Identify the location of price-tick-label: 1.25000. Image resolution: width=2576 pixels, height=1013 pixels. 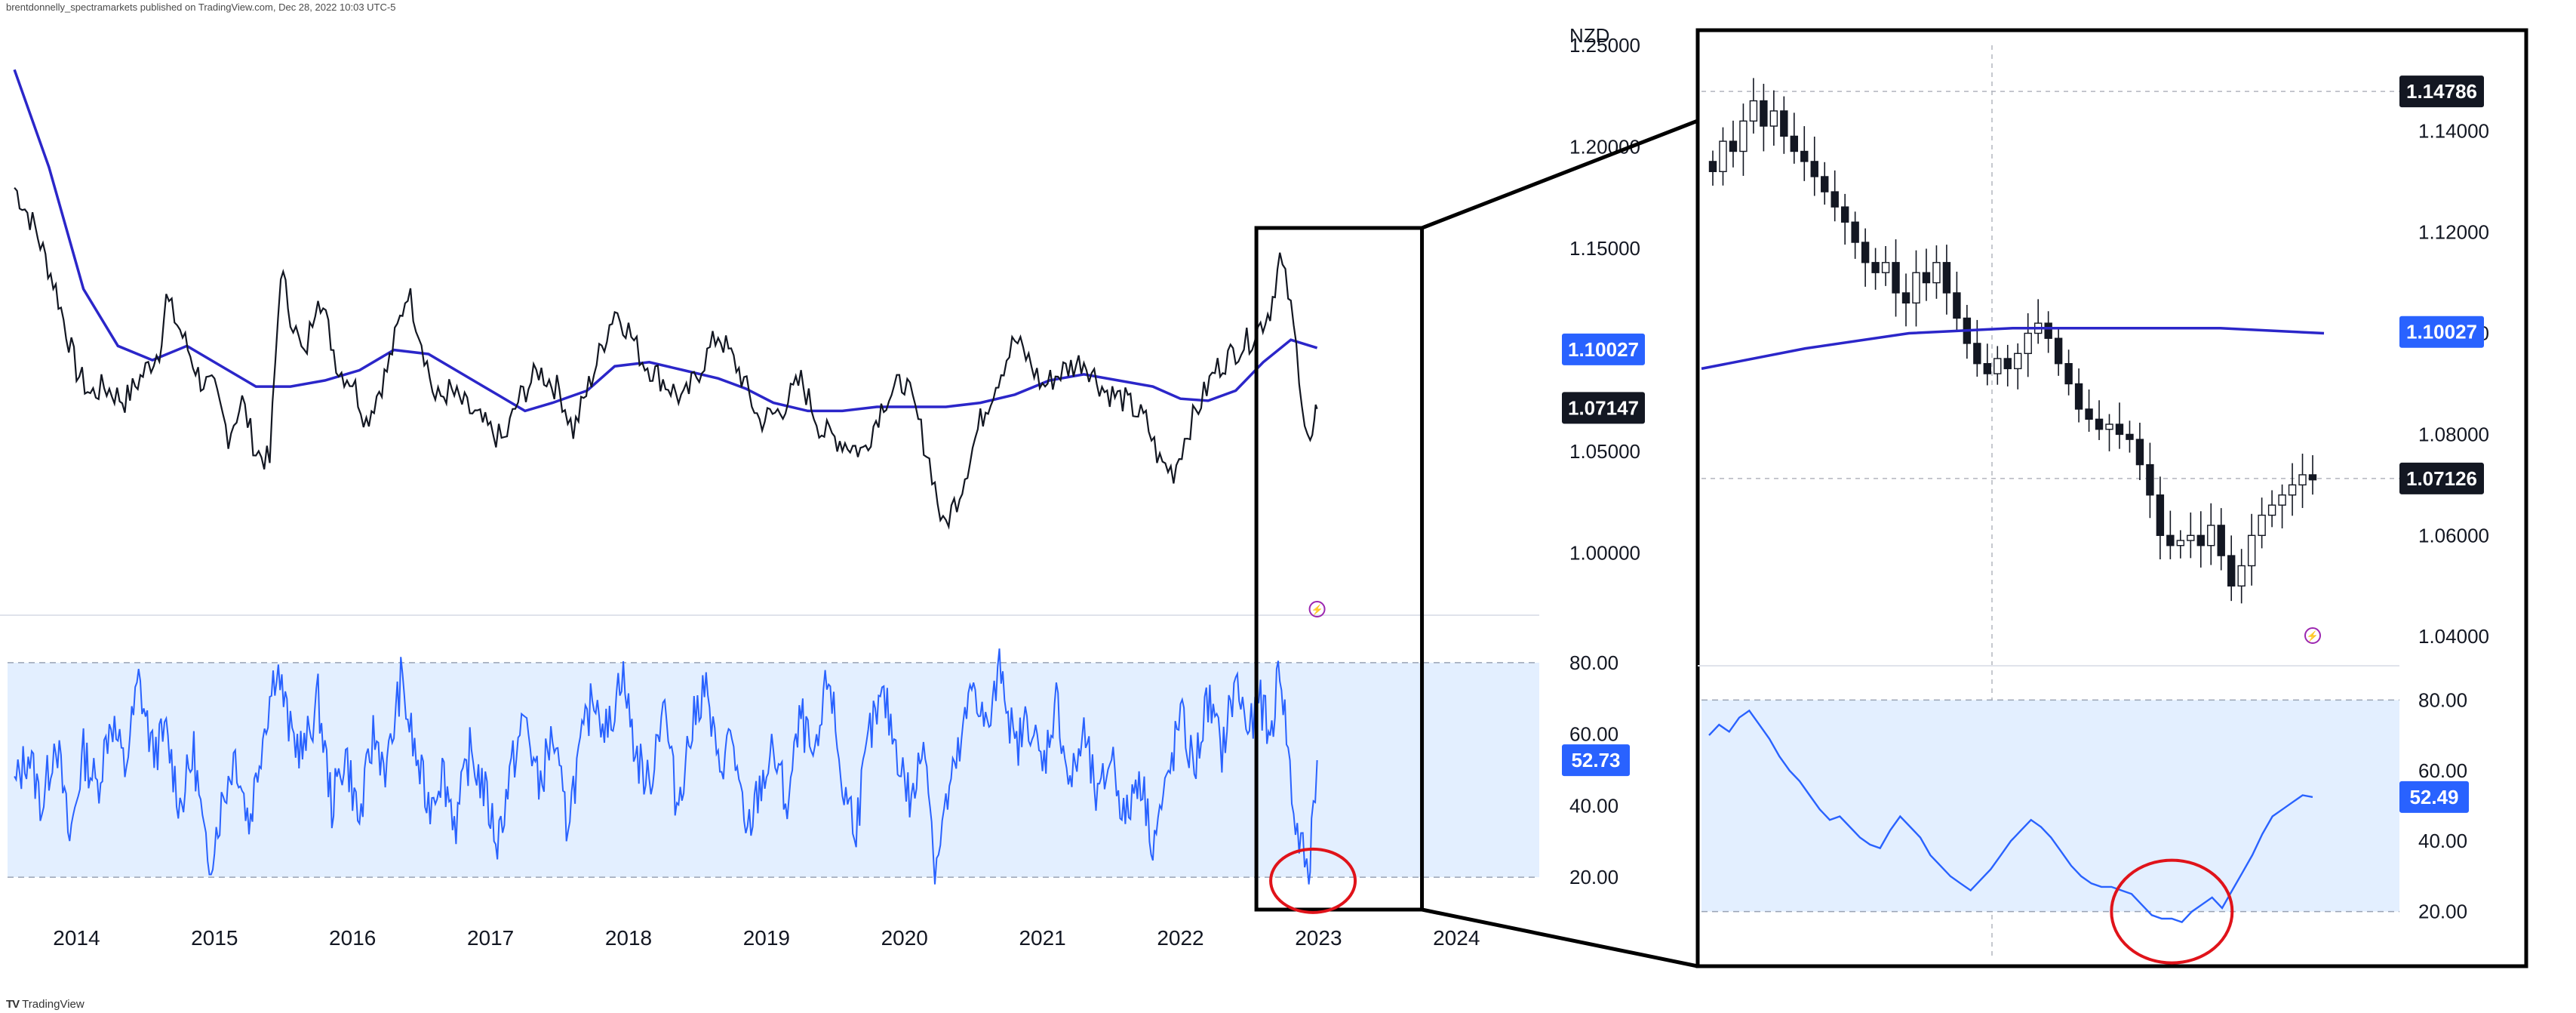
(1604, 45).